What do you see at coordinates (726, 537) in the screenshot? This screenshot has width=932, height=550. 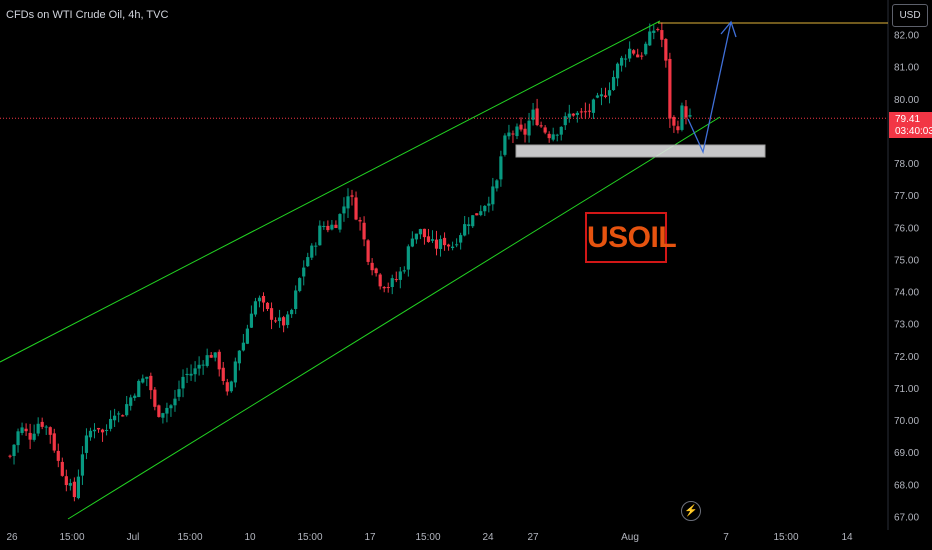 I see `time-tick-label: 7` at bounding box center [726, 537].